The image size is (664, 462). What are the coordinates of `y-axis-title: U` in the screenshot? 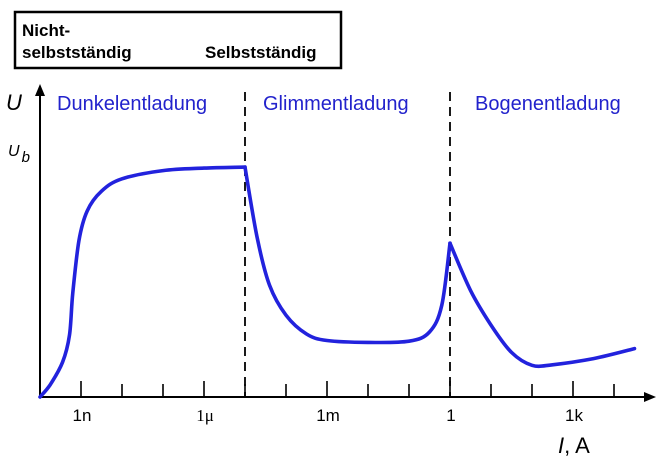 It's located at (14, 102).